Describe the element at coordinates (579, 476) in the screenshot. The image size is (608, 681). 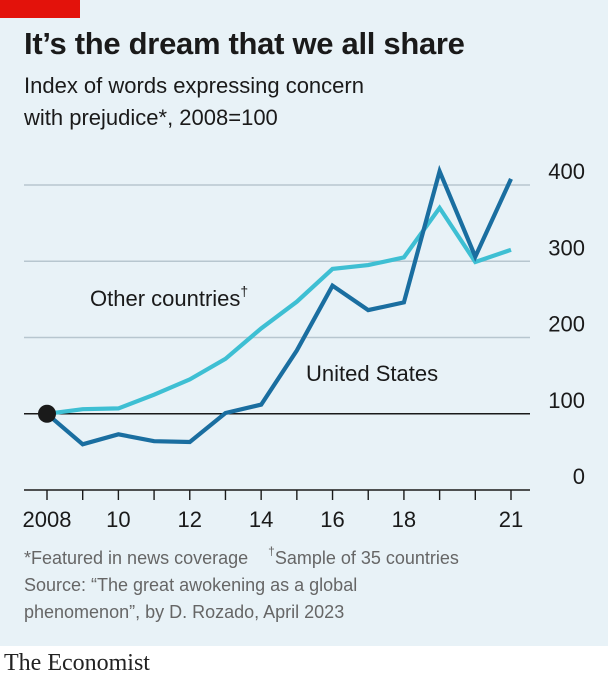
I see `y-tick-label-0: 0` at that location.